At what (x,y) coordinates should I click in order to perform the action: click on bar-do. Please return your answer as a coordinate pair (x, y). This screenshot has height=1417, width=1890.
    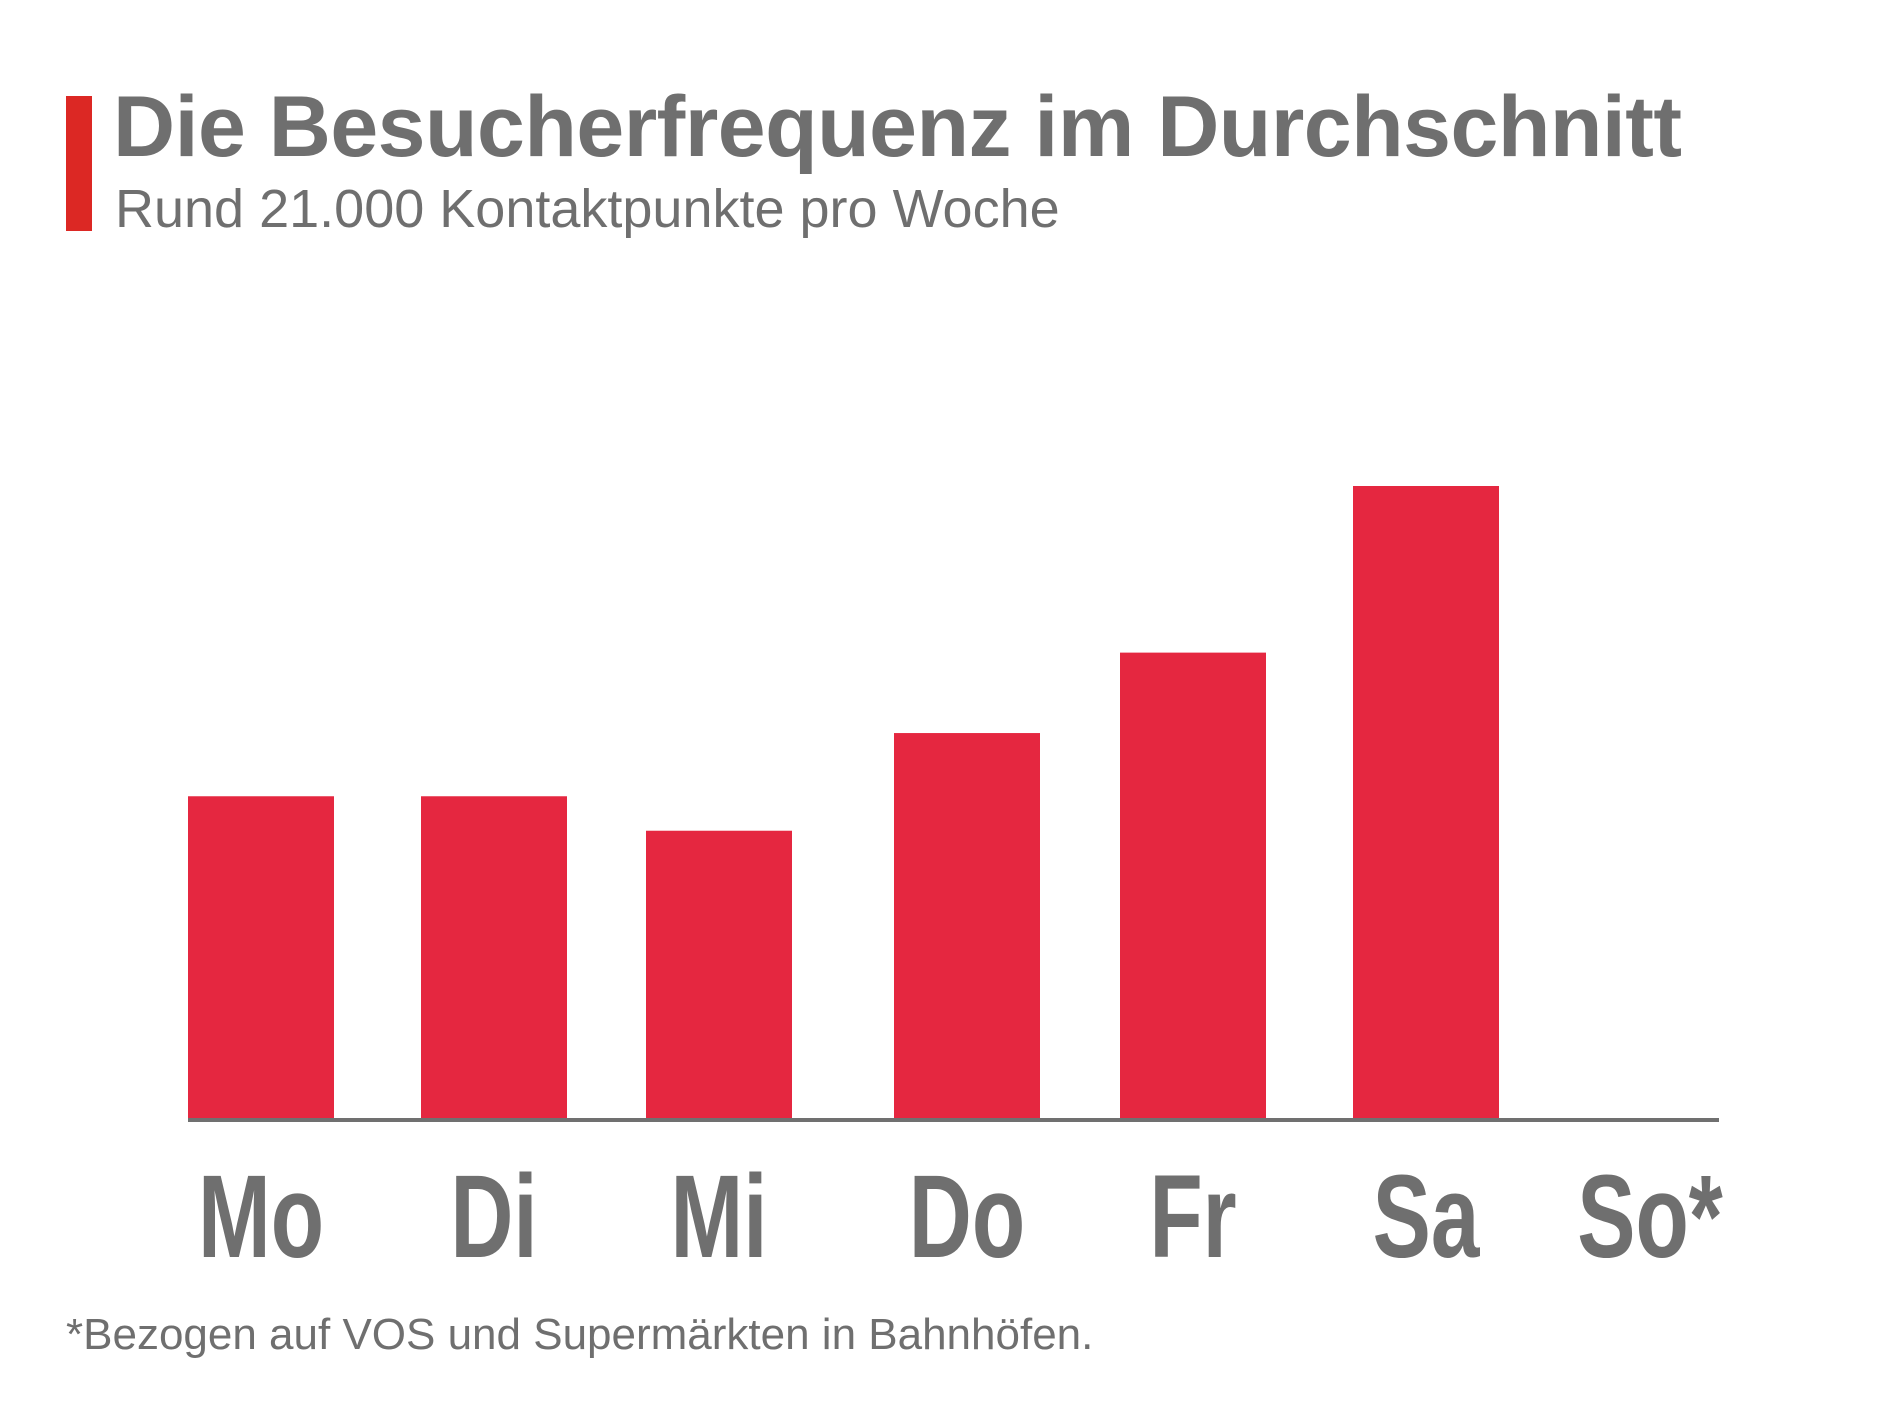
    Looking at the image, I should click on (967, 925).